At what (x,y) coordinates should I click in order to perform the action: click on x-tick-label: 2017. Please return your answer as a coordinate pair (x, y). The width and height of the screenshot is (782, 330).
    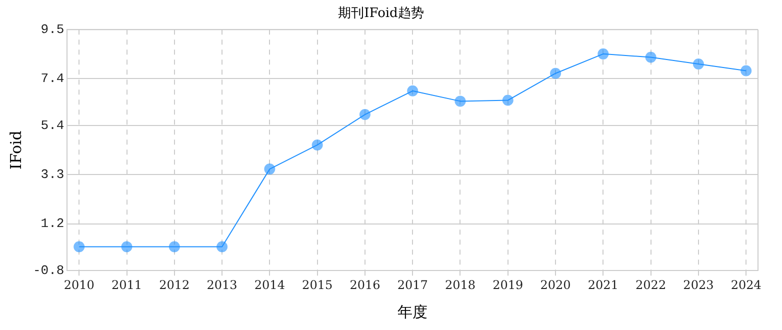
    Looking at the image, I should click on (412, 285).